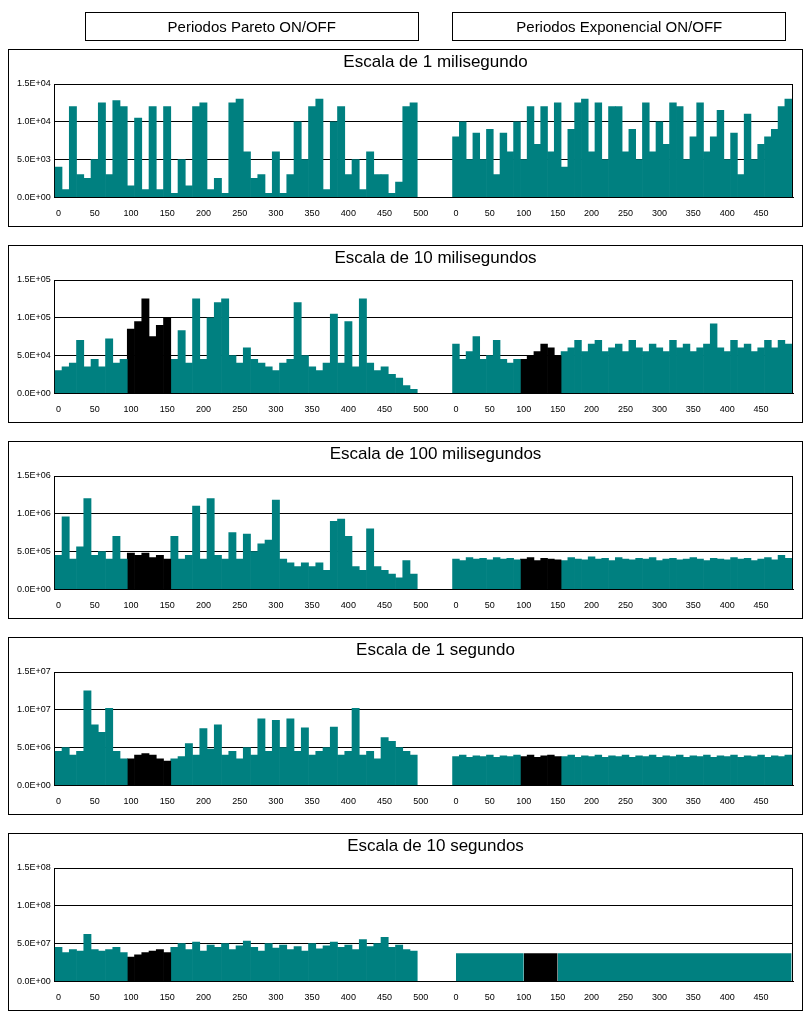 The width and height of the screenshot is (809, 1030). What do you see at coordinates (34, 121) in the screenshot?
I see `y-tick-label: 1.0E+04` at bounding box center [34, 121].